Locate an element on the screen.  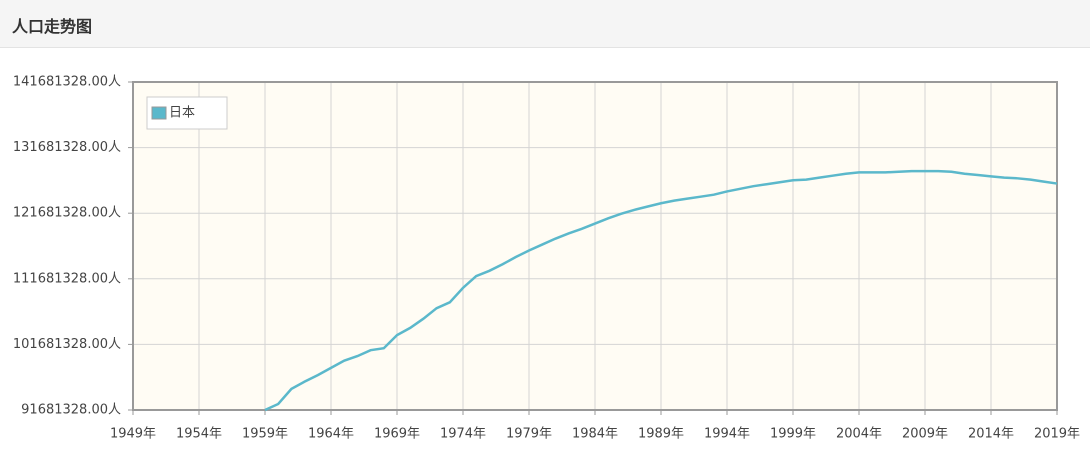
x-tick-label: 1959年 is located at coordinates (265, 434).